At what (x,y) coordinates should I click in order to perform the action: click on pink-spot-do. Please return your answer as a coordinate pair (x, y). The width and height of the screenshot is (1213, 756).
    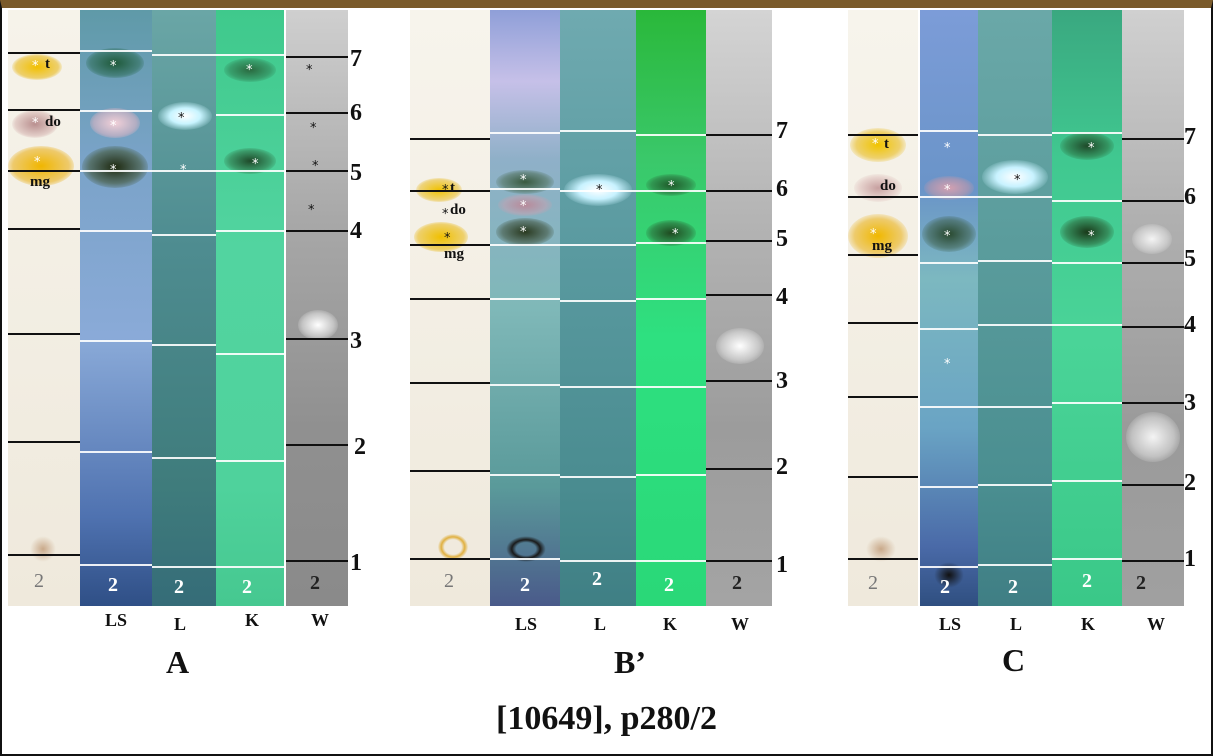
    Looking at the image, I should click on (35, 124).